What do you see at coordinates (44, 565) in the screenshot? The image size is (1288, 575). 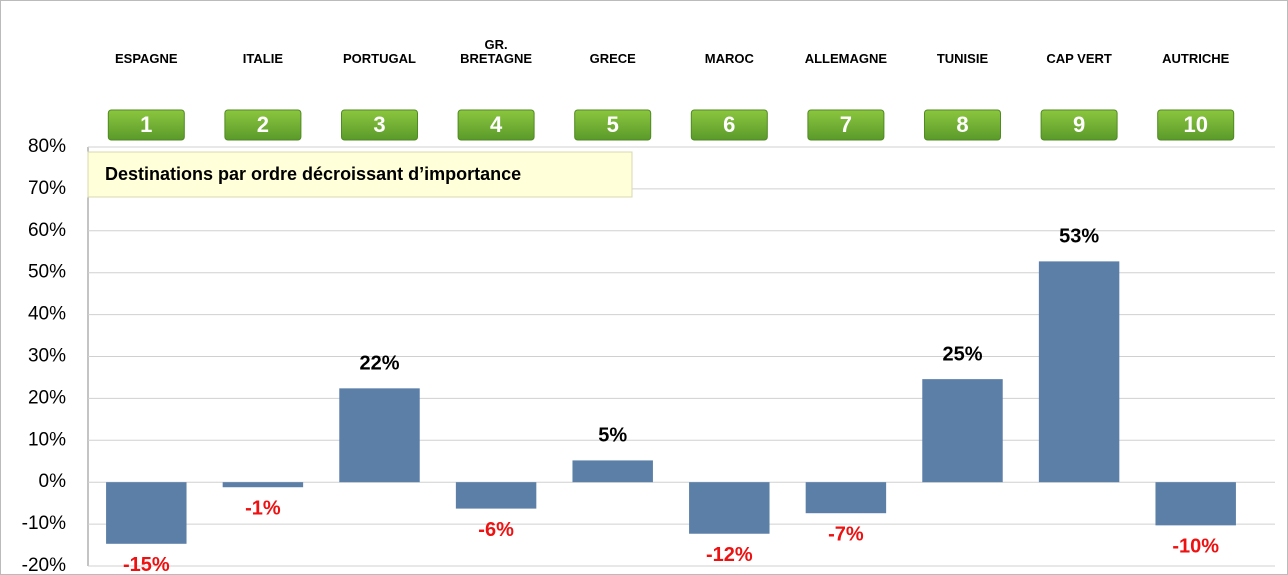 I see `y-tick-label: -20%` at bounding box center [44, 565].